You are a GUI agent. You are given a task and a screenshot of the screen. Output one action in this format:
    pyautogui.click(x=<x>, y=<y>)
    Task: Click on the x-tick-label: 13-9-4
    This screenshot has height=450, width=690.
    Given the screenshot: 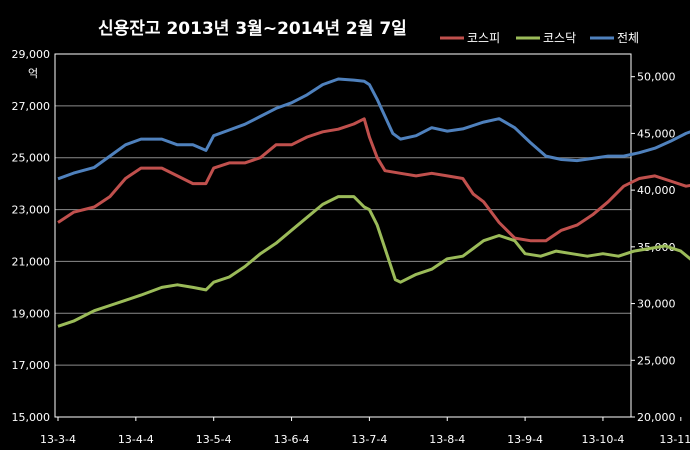 What is the action you would take?
    pyautogui.click(x=525, y=439)
    